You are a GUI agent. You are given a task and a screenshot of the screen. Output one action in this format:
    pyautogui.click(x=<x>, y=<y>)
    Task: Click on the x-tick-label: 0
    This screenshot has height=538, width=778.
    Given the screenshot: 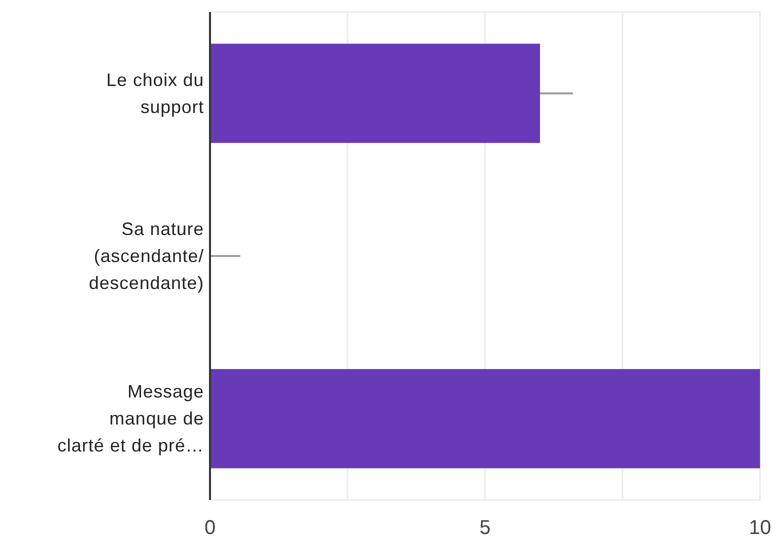 What is the action you would take?
    pyautogui.click(x=210, y=527)
    